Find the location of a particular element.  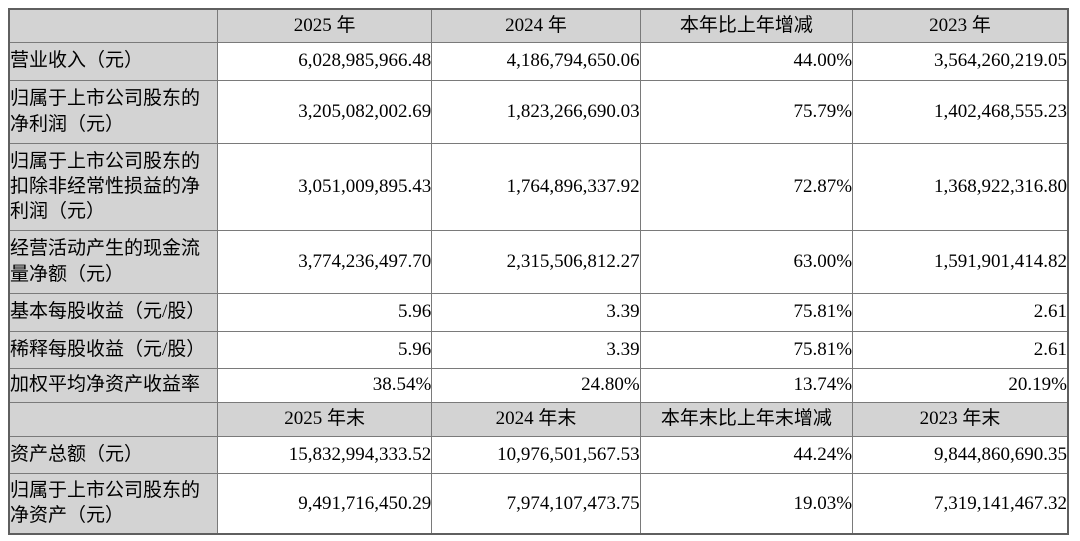

cell-value: 4,186,794,650.06 is located at coordinates (536, 61).